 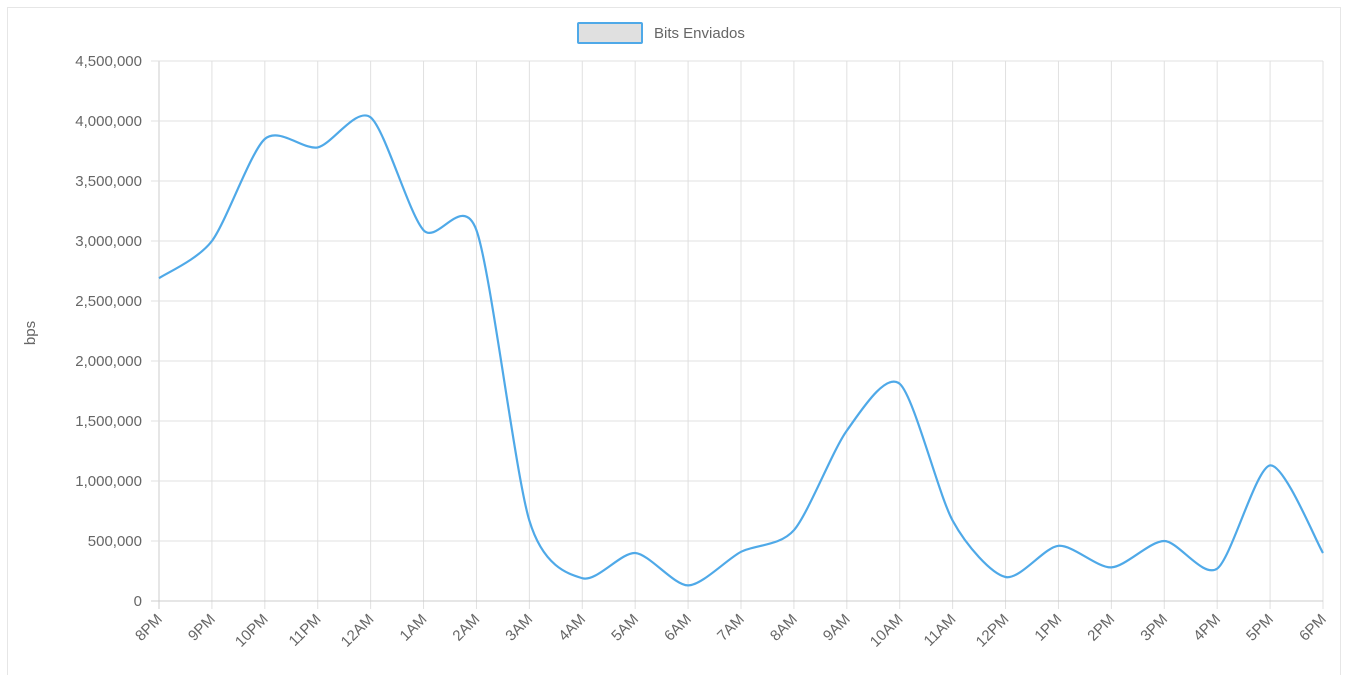 What do you see at coordinates (1101, 628) in the screenshot?
I see `x-tick-label: 2PM` at bounding box center [1101, 628].